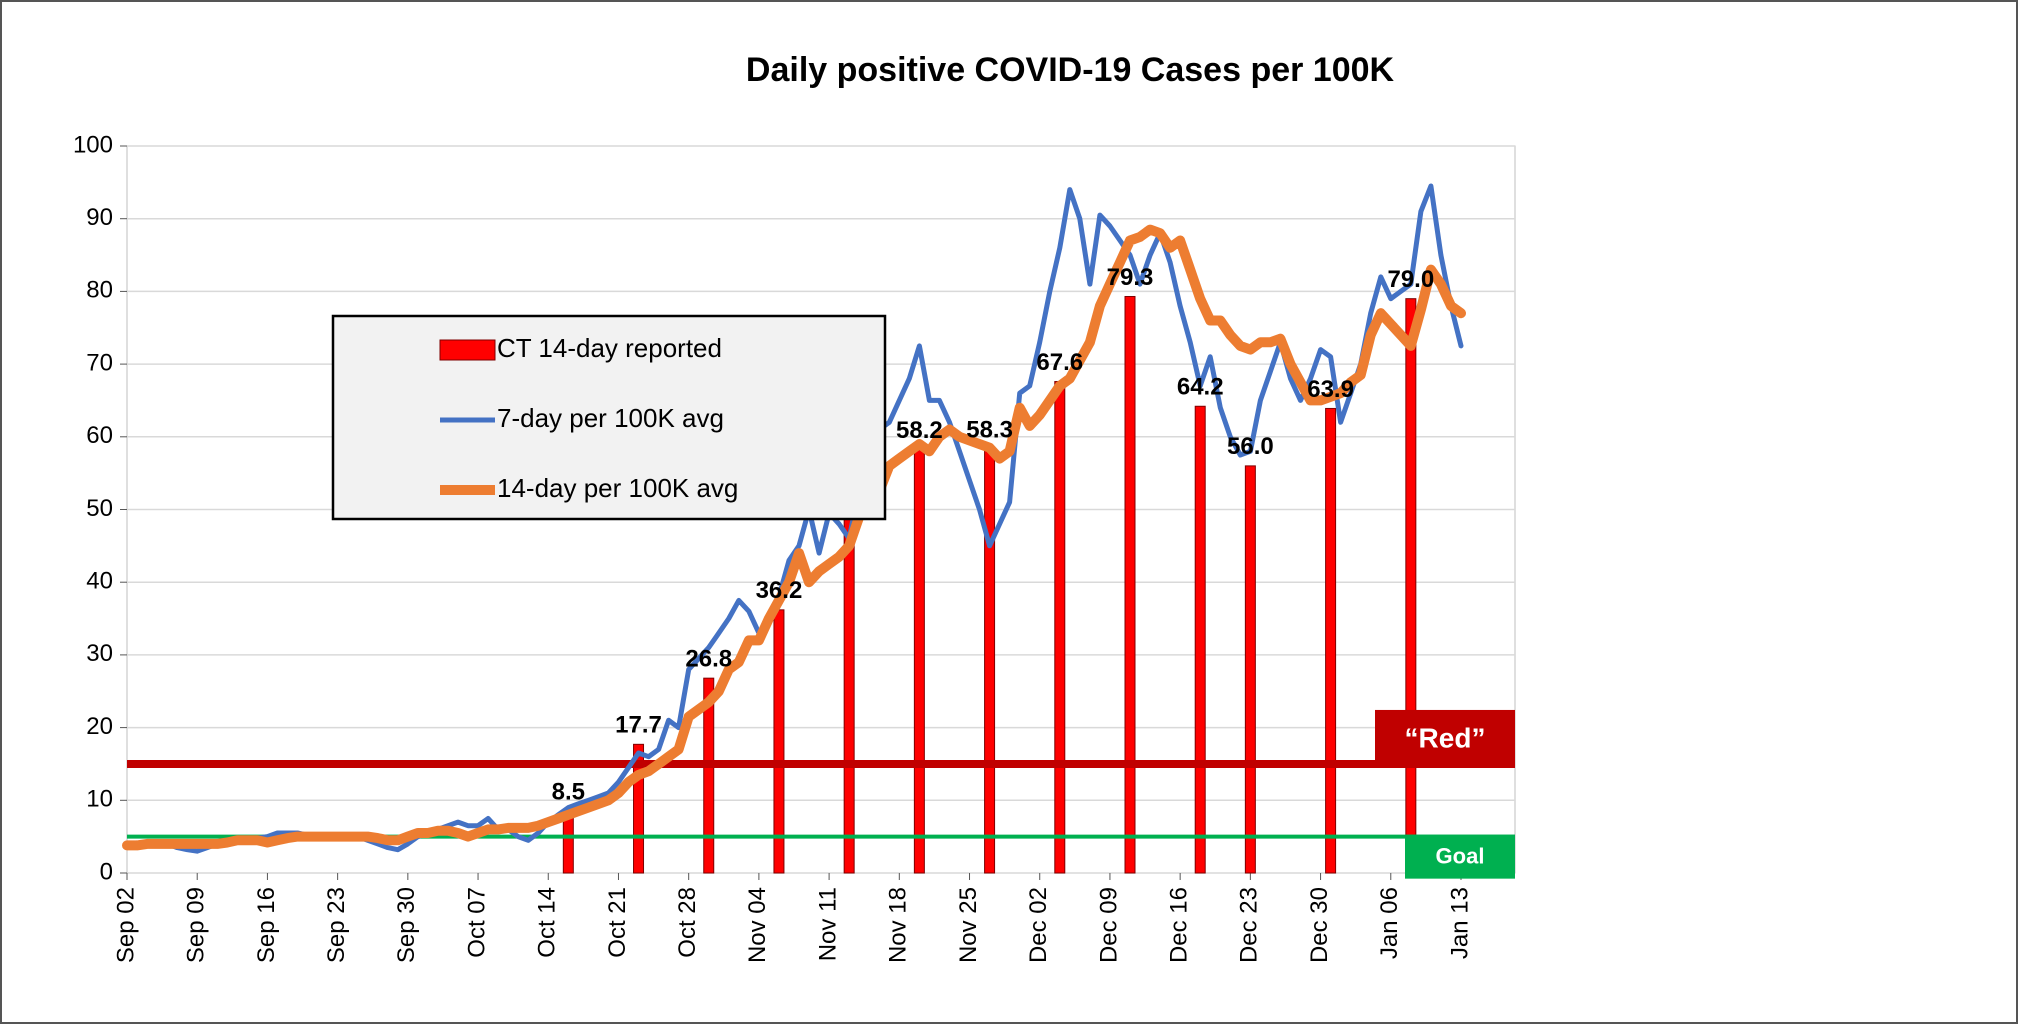  Describe the element at coordinates (99, 581) in the screenshot. I see `y-tick-label: 40` at that location.